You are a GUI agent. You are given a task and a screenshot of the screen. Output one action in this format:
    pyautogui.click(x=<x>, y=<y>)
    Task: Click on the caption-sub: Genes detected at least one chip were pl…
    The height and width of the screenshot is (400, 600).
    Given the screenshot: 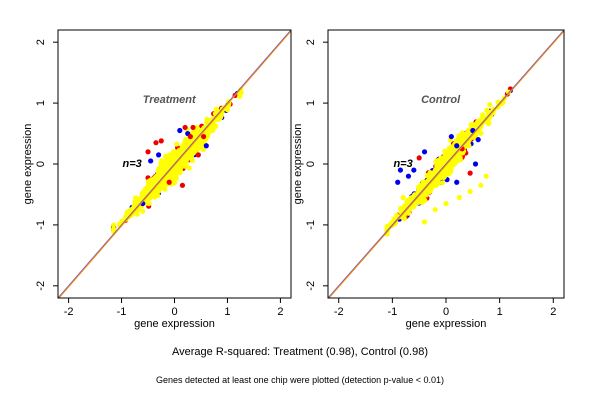 What is the action you would take?
    pyautogui.click(x=300, y=380)
    